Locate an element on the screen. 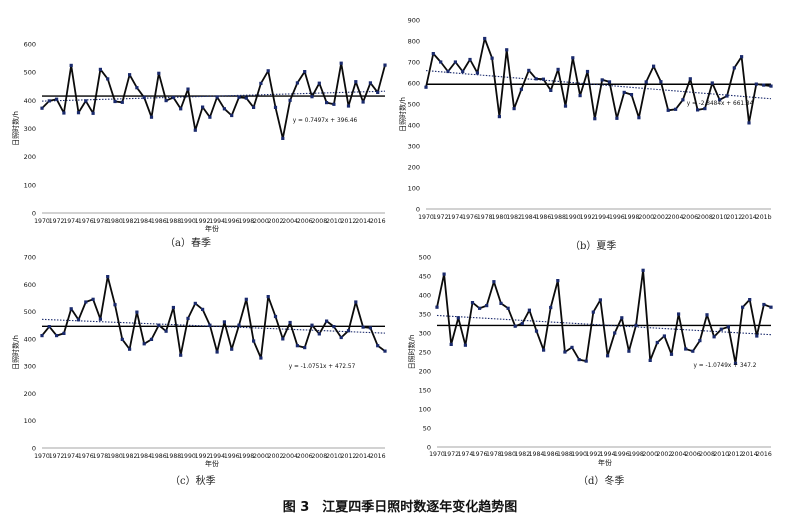  autumn-x-tick-label: 2012 is located at coordinates (349, 456).